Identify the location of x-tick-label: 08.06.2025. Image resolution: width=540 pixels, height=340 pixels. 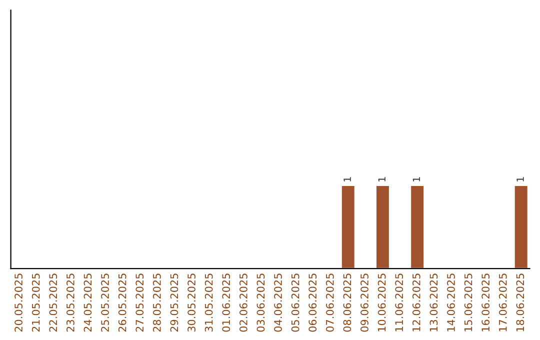
(347, 303).